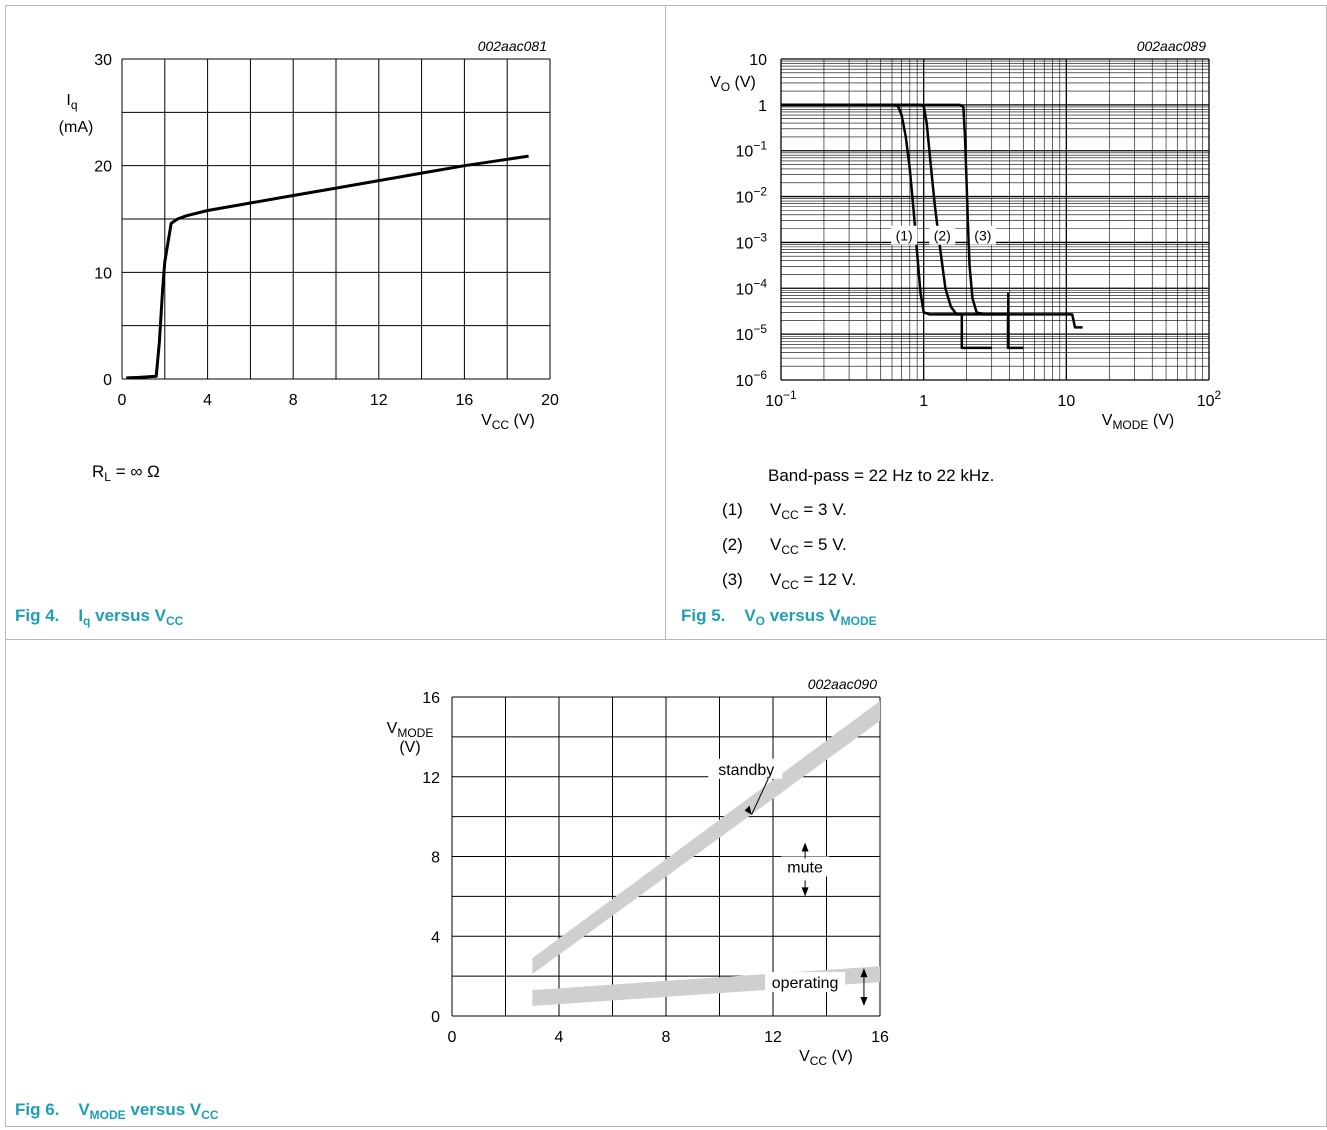 The width and height of the screenshot is (1327, 1130). I want to click on fig6-caption-a: V, so click(84, 1109).